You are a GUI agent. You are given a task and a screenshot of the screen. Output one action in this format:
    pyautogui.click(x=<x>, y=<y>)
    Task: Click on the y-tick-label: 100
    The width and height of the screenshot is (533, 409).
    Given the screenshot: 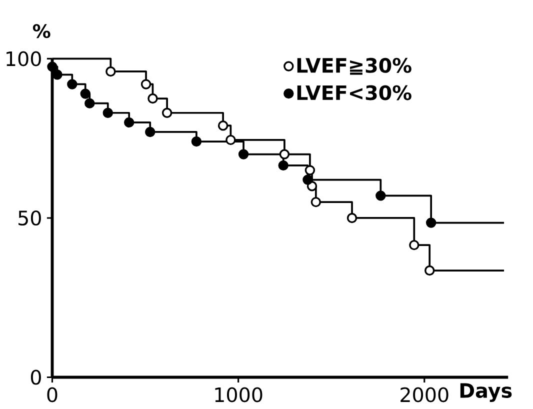 What is the action you would take?
    pyautogui.click(x=23, y=58)
    